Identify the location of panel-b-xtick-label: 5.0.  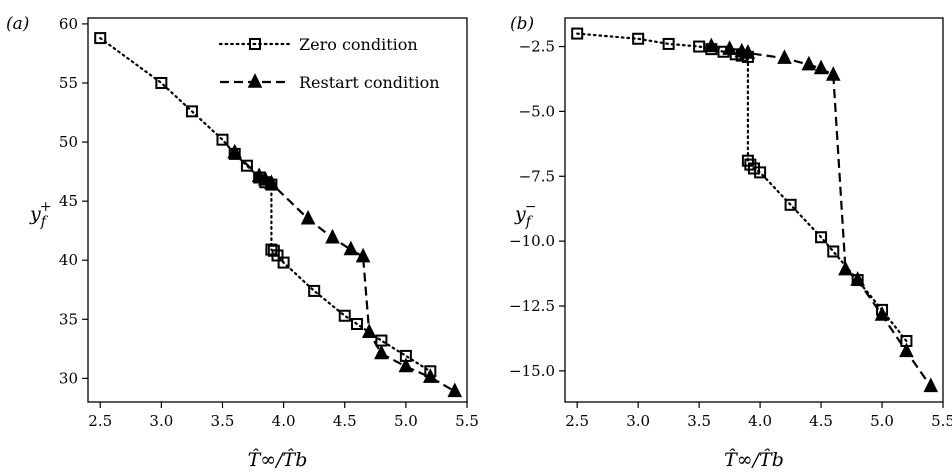
(882, 421).